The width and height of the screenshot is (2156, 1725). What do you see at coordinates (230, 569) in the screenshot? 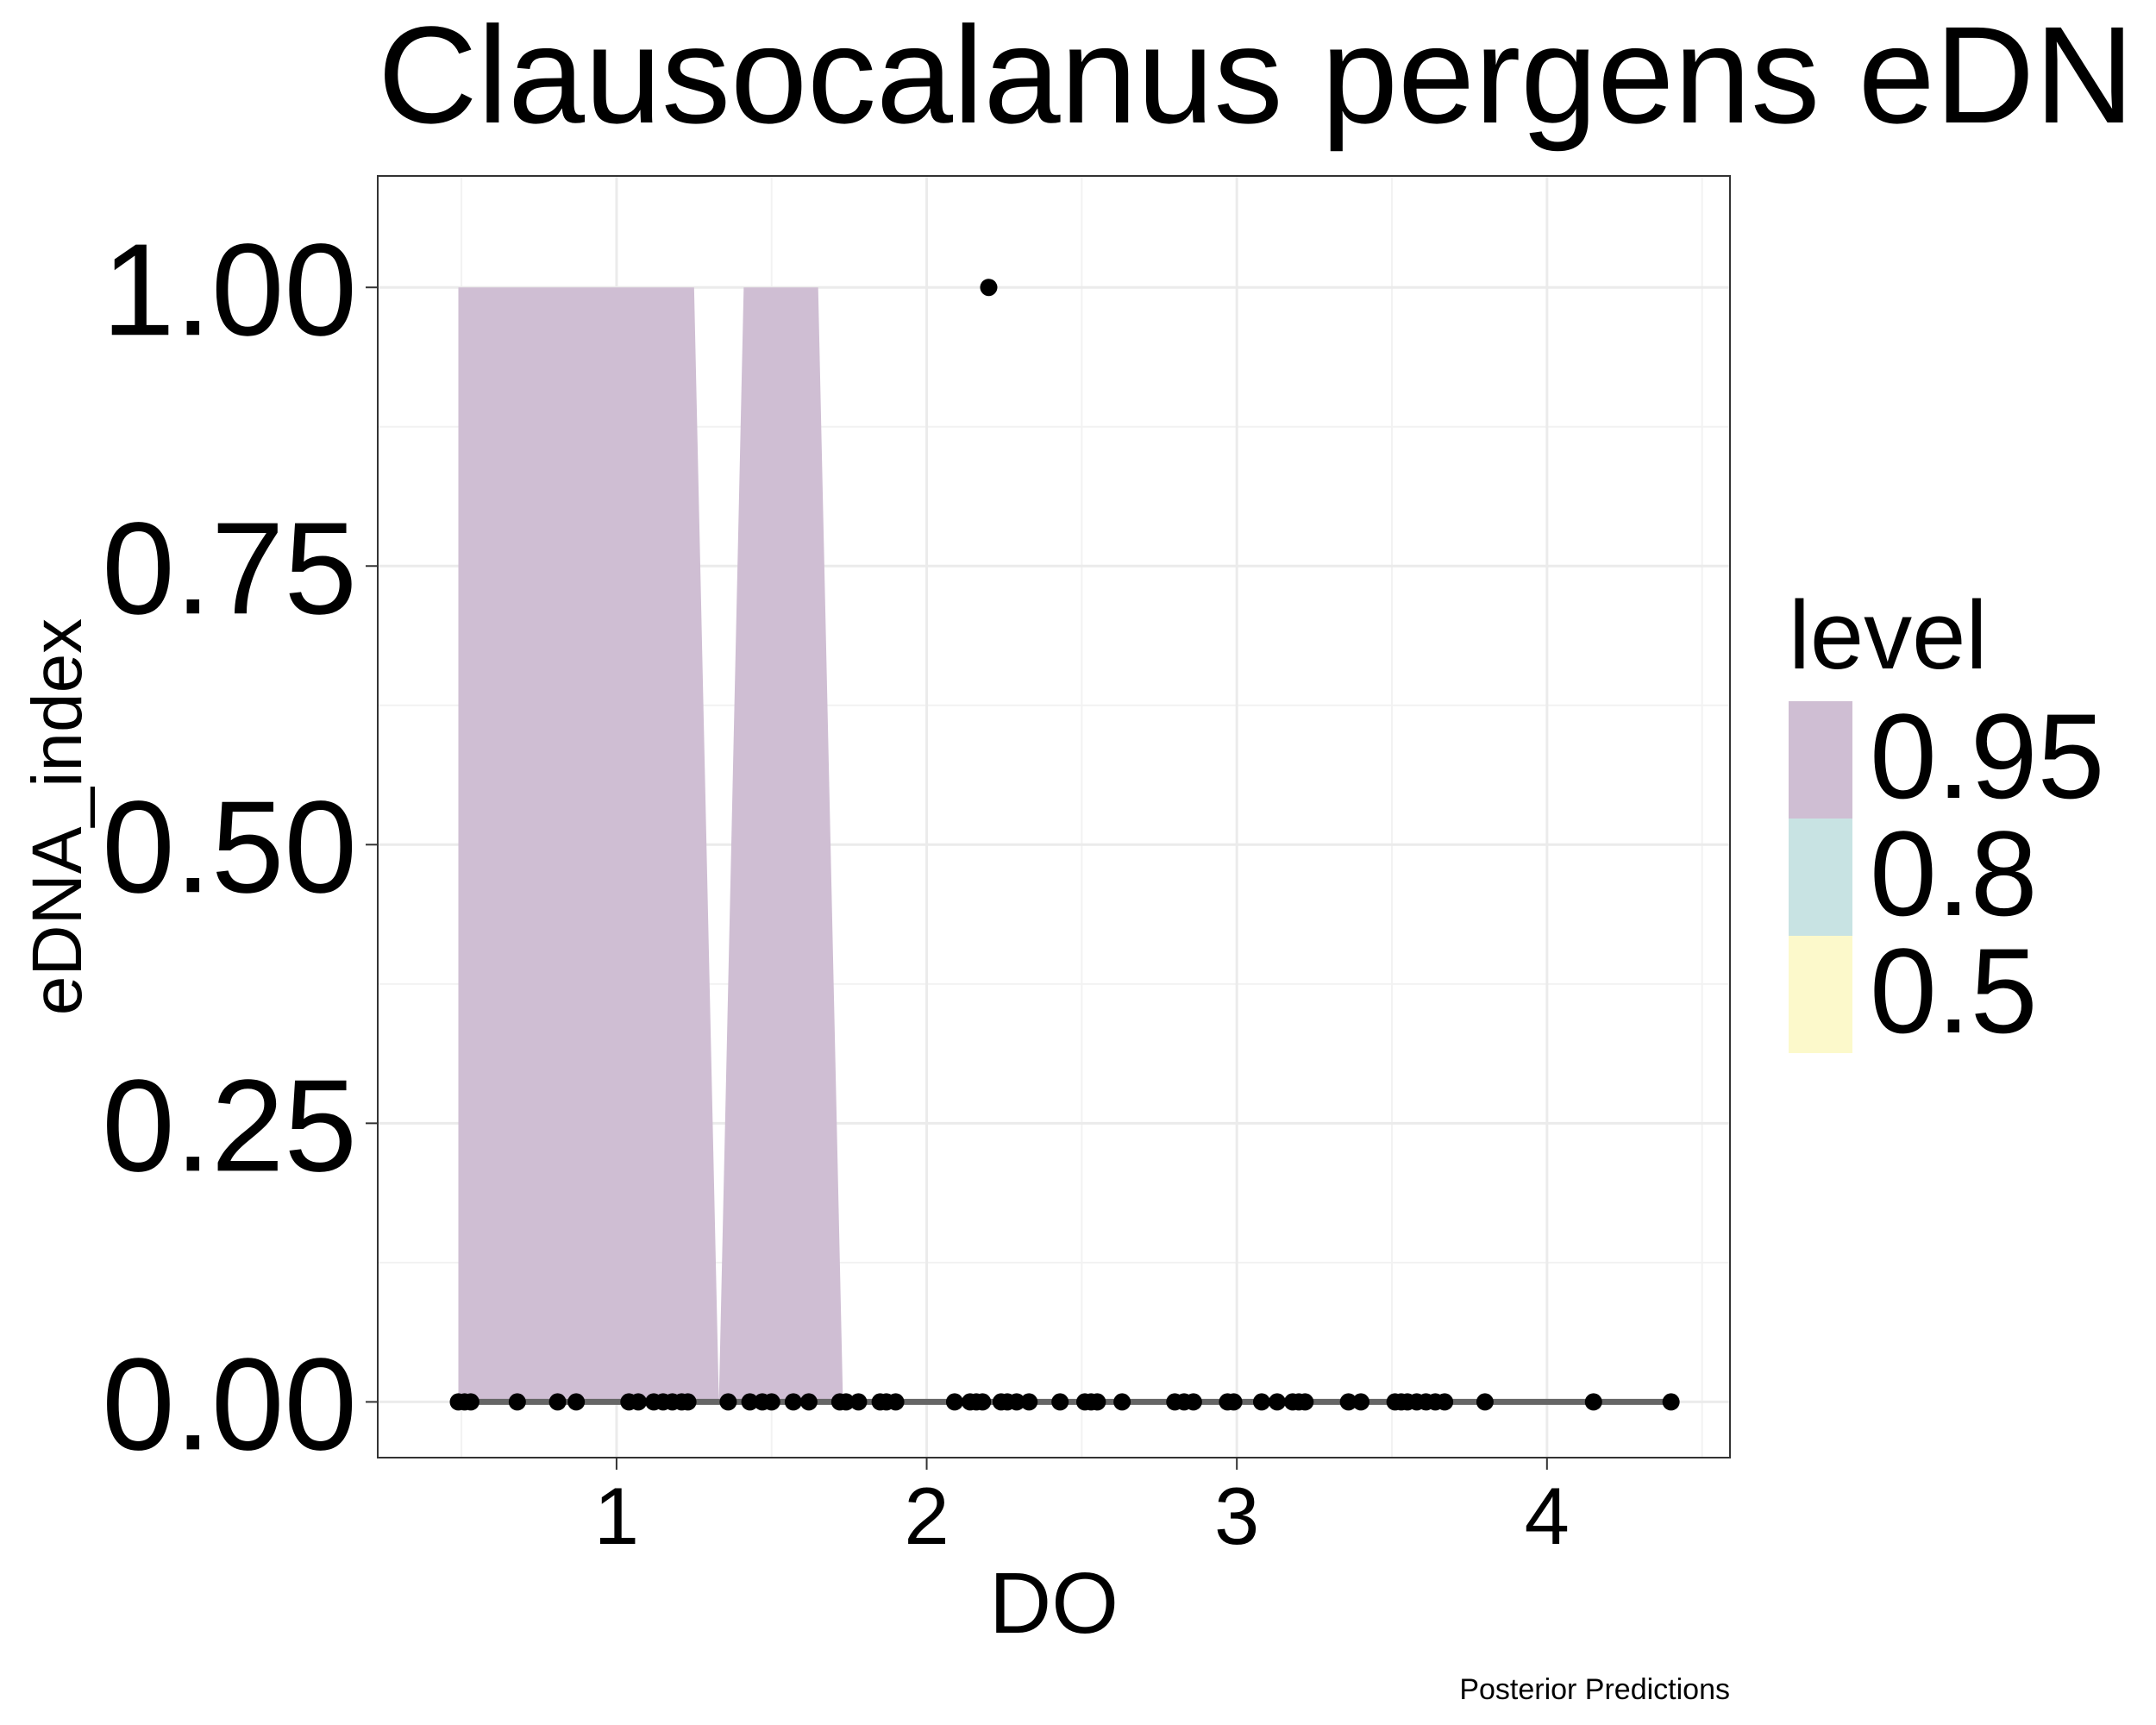
I see `y-tick-label: 0.75` at bounding box center [230, 569].